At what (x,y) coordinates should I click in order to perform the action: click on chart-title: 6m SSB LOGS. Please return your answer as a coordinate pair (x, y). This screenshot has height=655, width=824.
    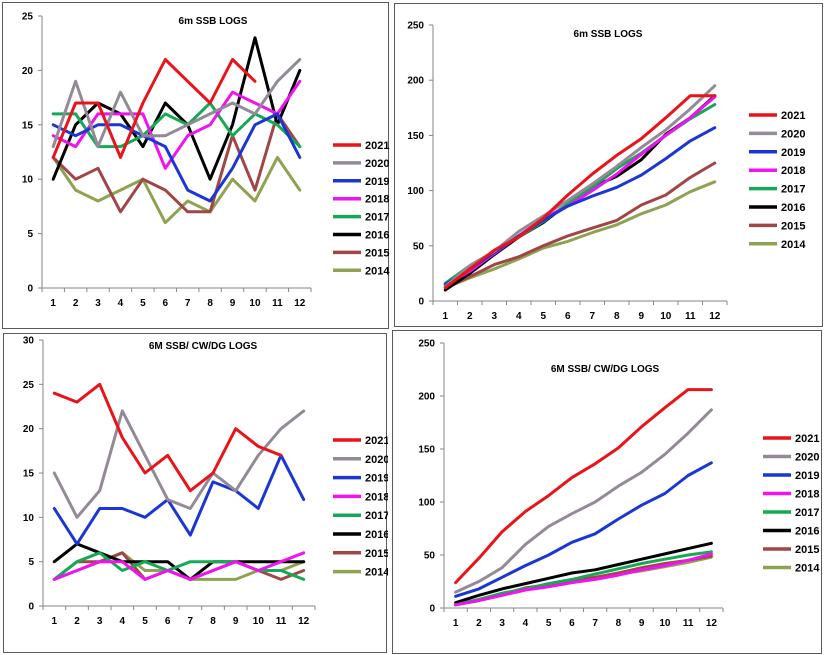
    Looking at the image, I should click on (213, 21).